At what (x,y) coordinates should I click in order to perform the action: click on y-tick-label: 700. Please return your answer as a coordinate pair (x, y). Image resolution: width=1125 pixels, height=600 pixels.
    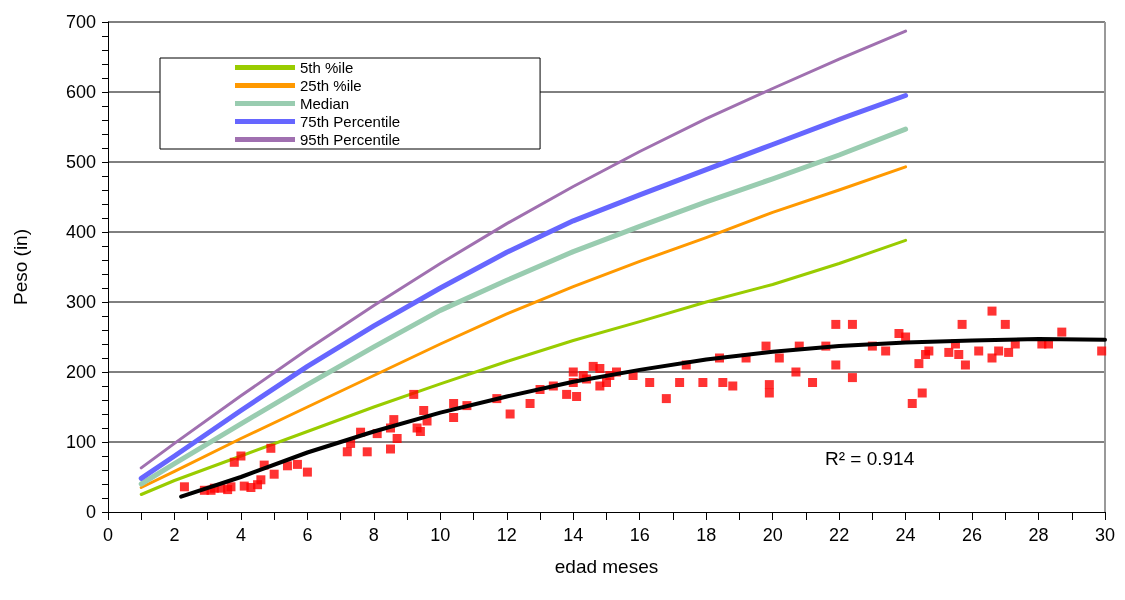
    Looking at the image, I should click on (80, 22).